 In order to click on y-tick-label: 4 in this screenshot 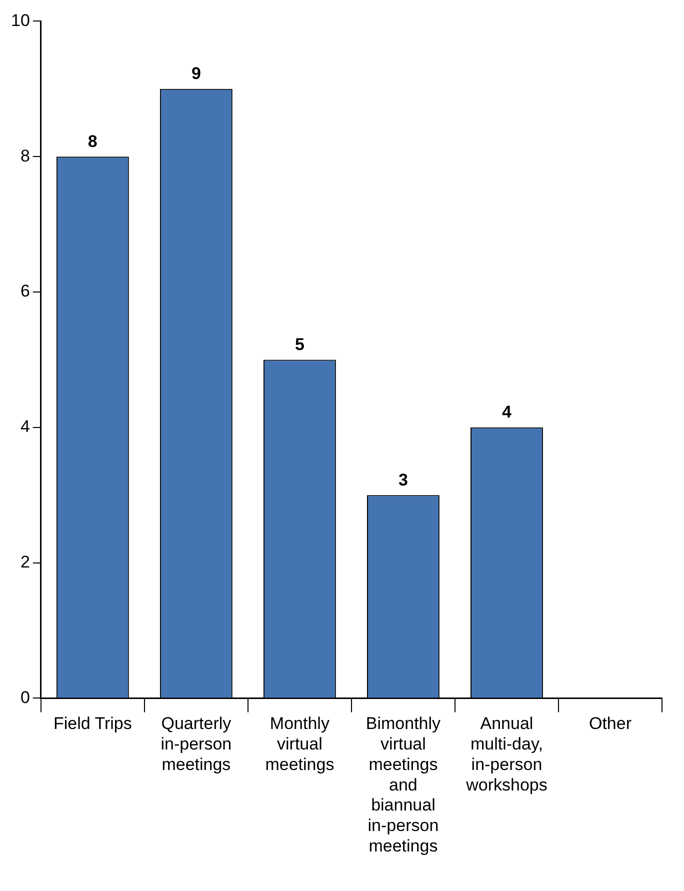, I will do `click(25, 426)`.